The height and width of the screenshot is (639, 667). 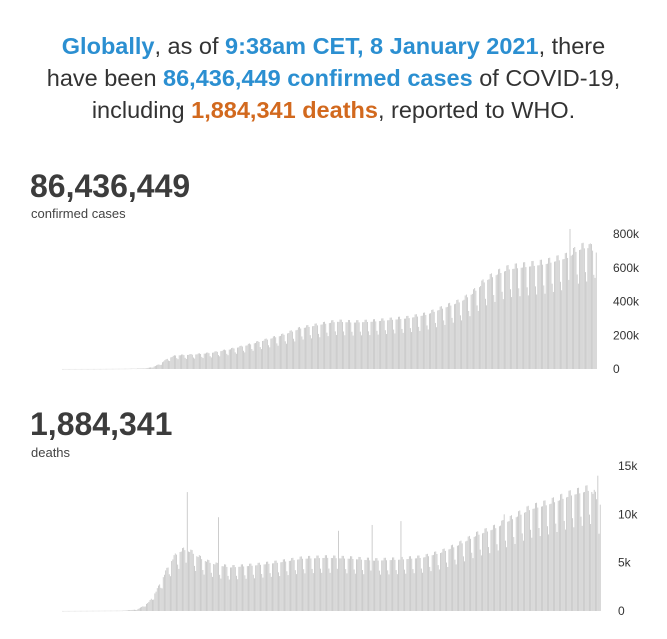 I want to click on headline-text: including, so click(x=141, y=110).